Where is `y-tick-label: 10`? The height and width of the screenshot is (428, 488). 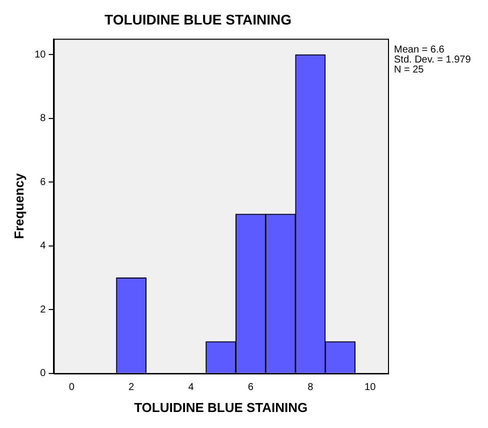
y-tick-label: 10 is located at coordinates (40, 54).